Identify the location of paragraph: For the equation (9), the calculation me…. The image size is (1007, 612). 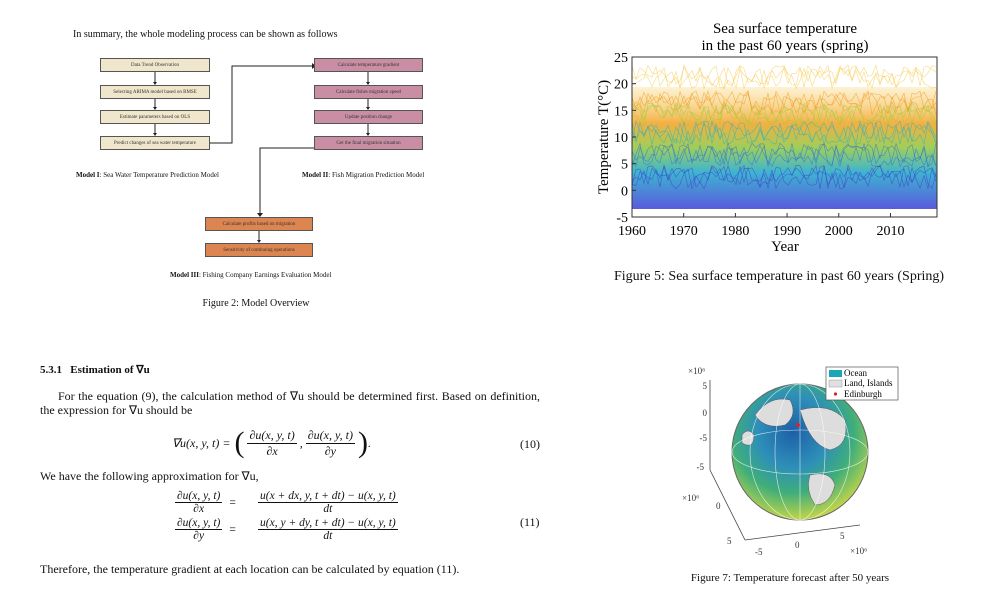
(290, 403).